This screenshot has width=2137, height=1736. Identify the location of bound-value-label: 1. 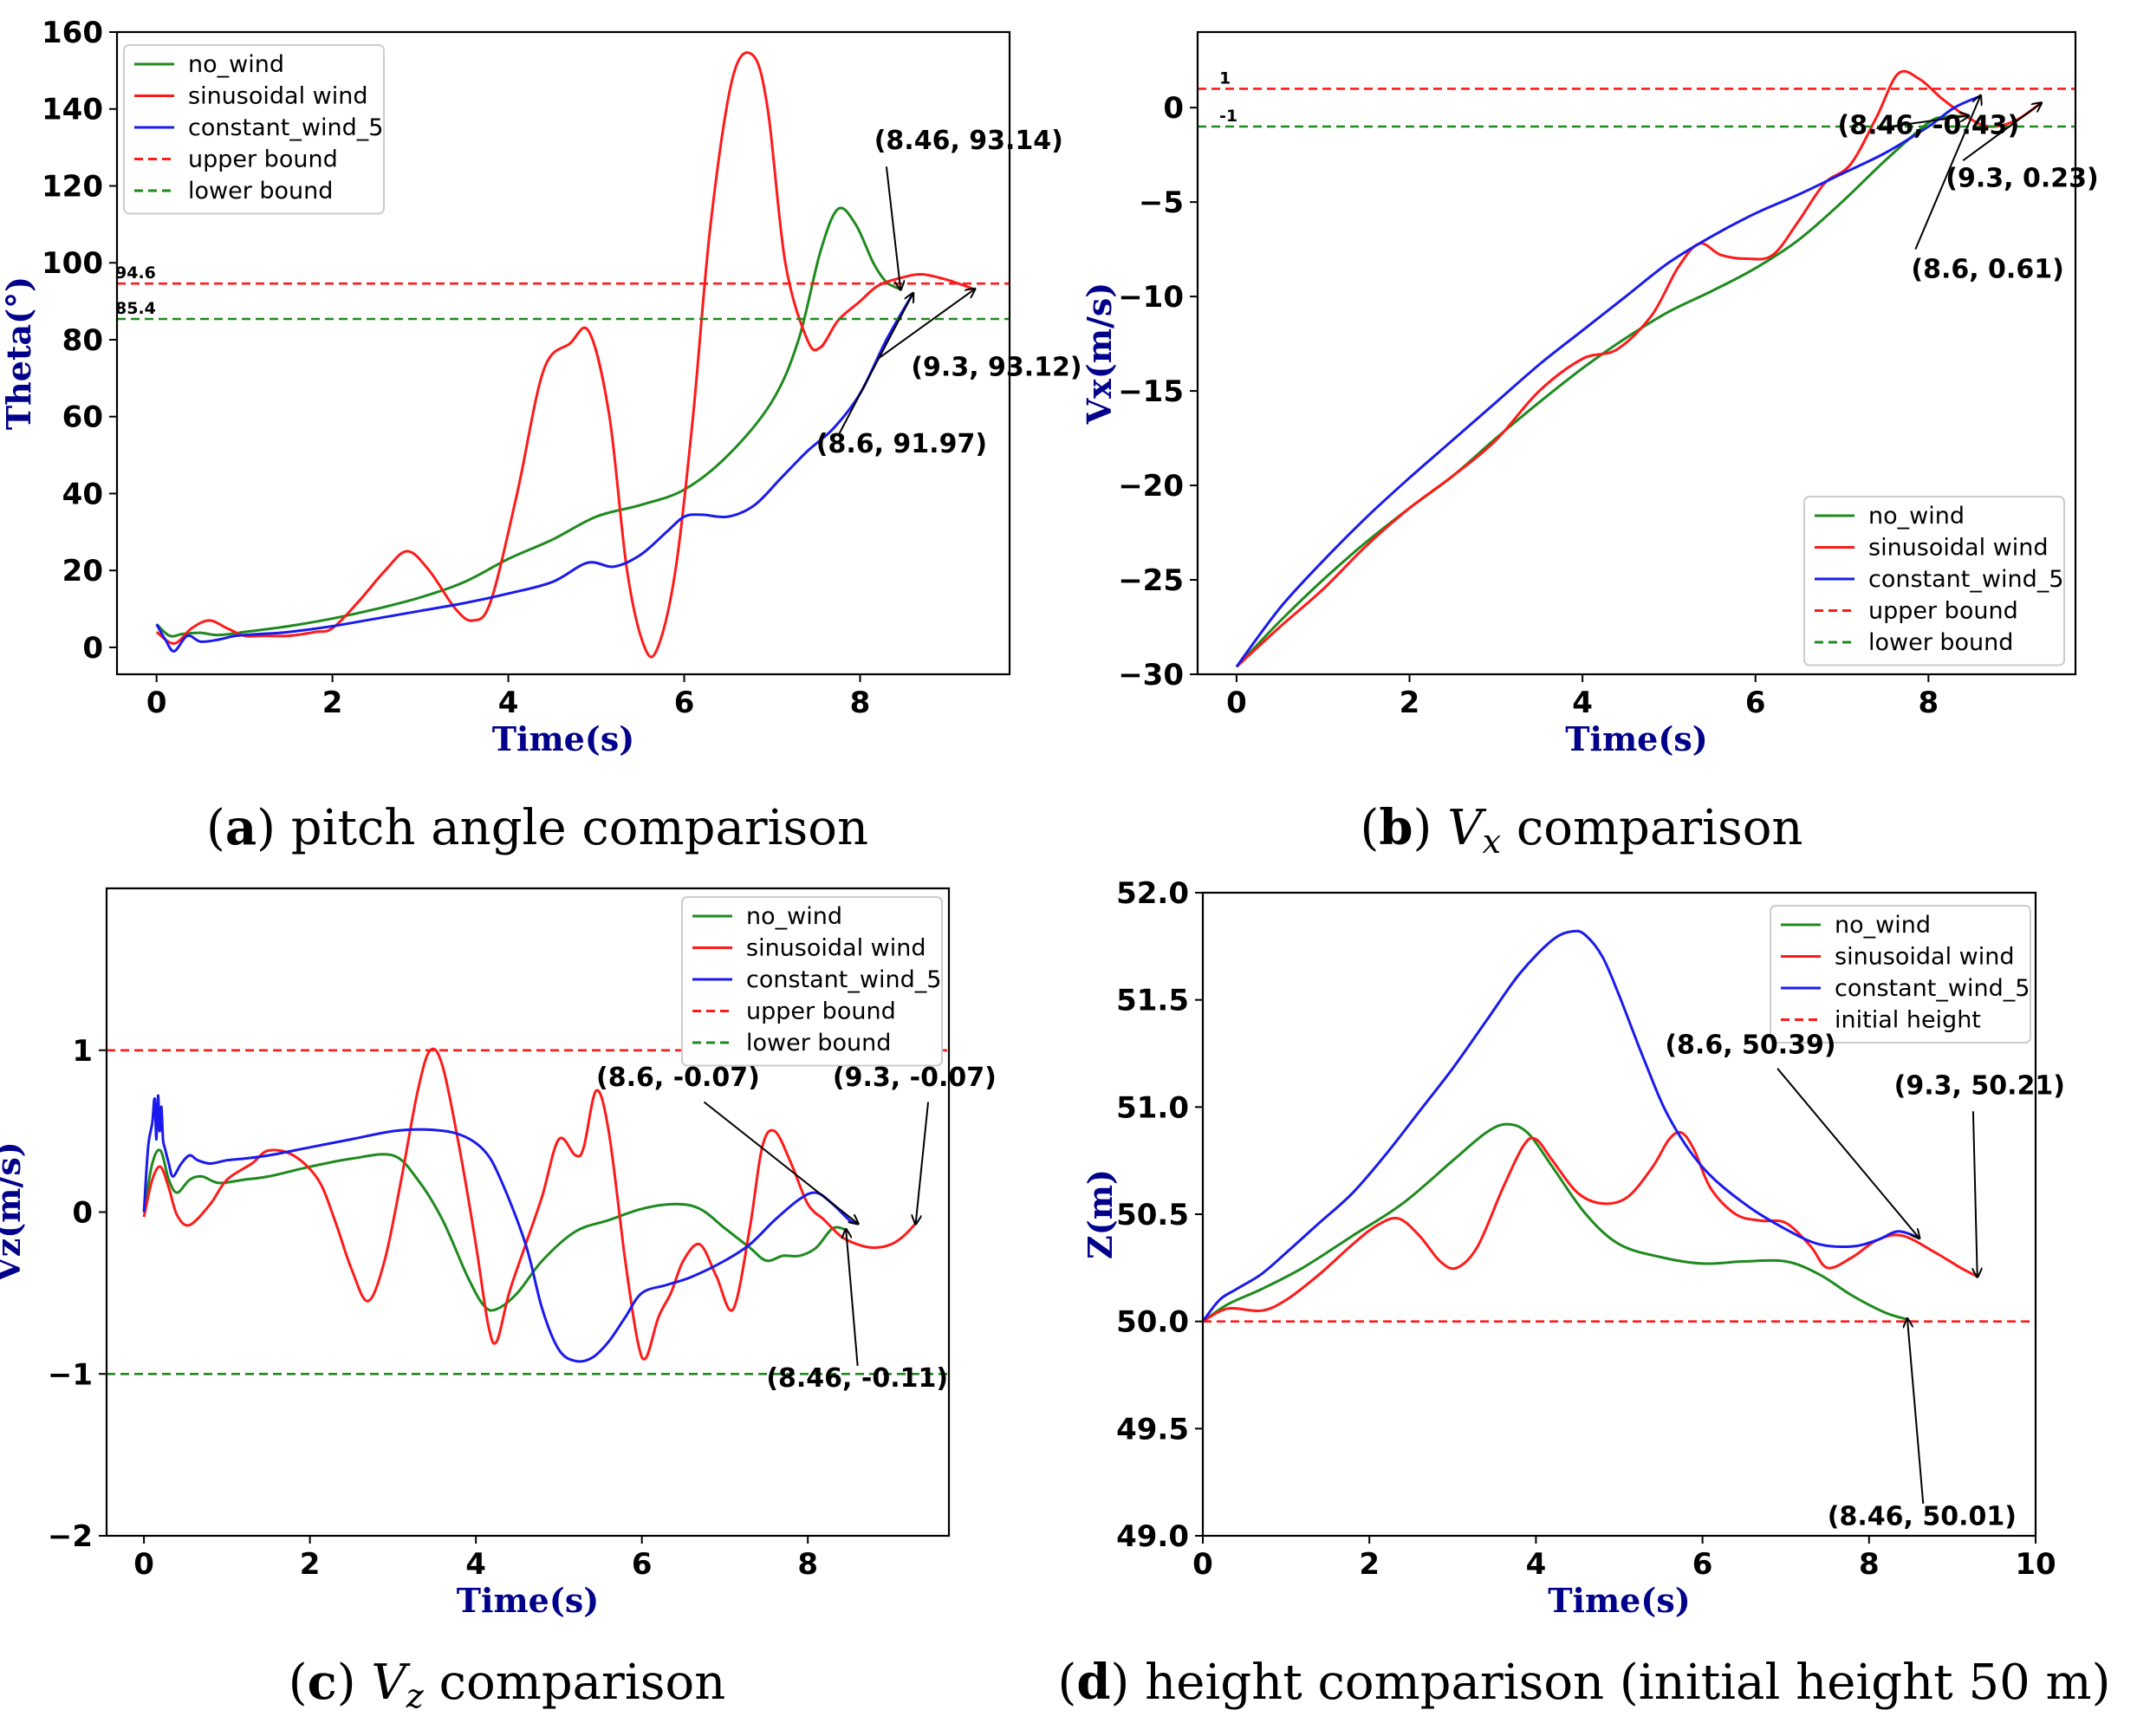
(1225, 78).